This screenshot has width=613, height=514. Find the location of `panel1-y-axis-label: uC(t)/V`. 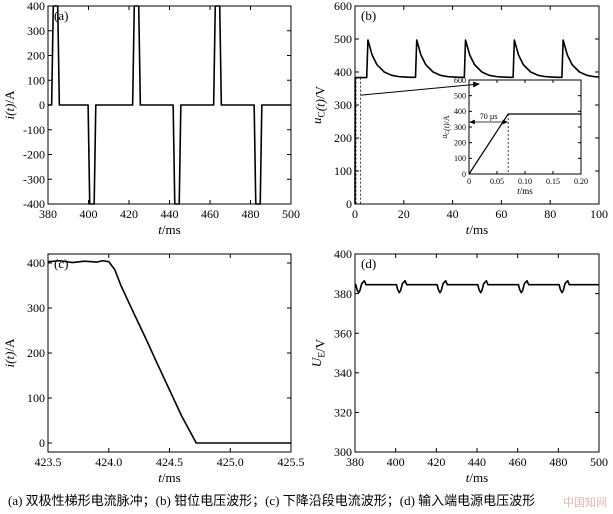

panel1-y-axis-label: uC(t)/V is located at coordinates (318, 104).